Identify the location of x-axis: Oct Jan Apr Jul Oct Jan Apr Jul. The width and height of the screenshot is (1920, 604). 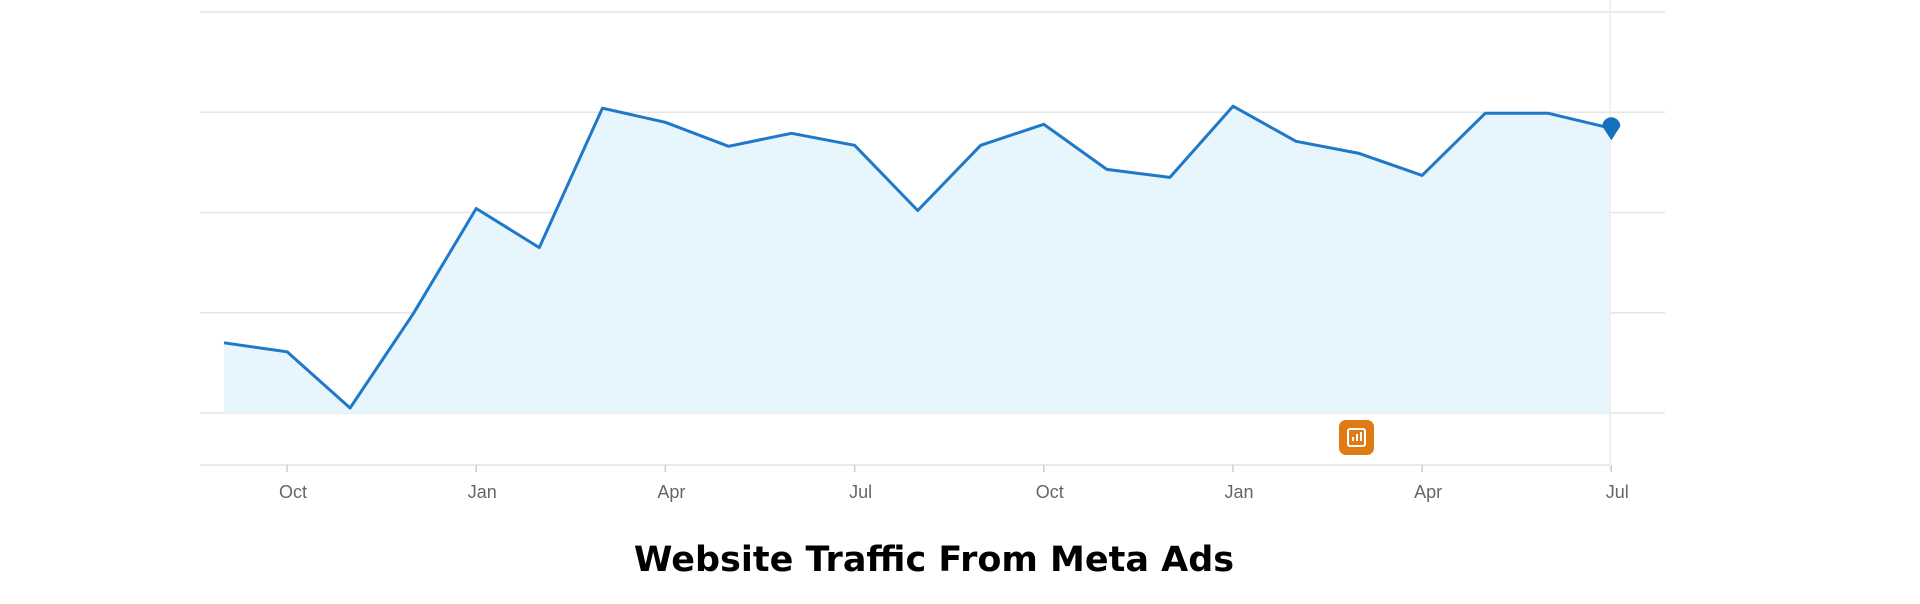
(954, 483).